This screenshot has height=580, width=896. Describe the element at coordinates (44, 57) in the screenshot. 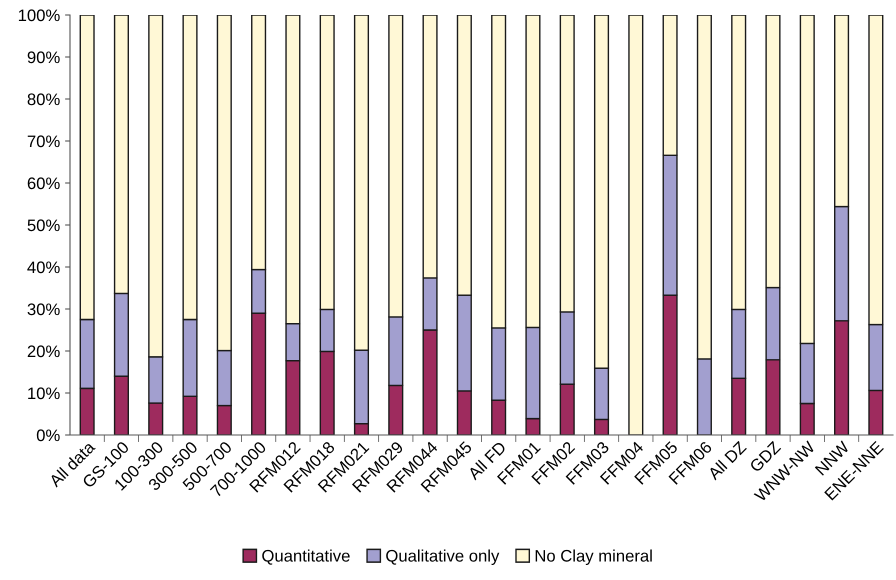

I see `y-tick-label: 90%` at that location.